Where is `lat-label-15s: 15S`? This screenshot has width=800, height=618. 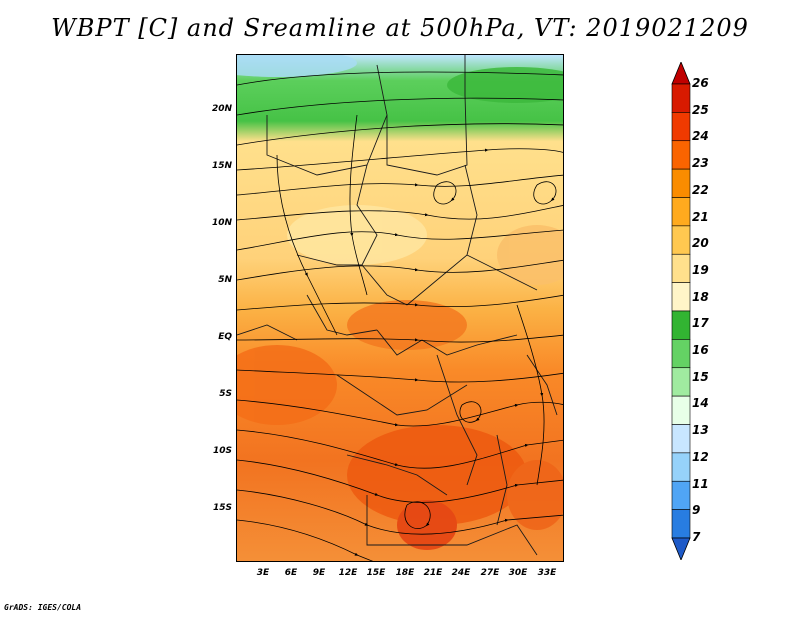
lat-label-15s: 15S is located at coordinates (222, 508).